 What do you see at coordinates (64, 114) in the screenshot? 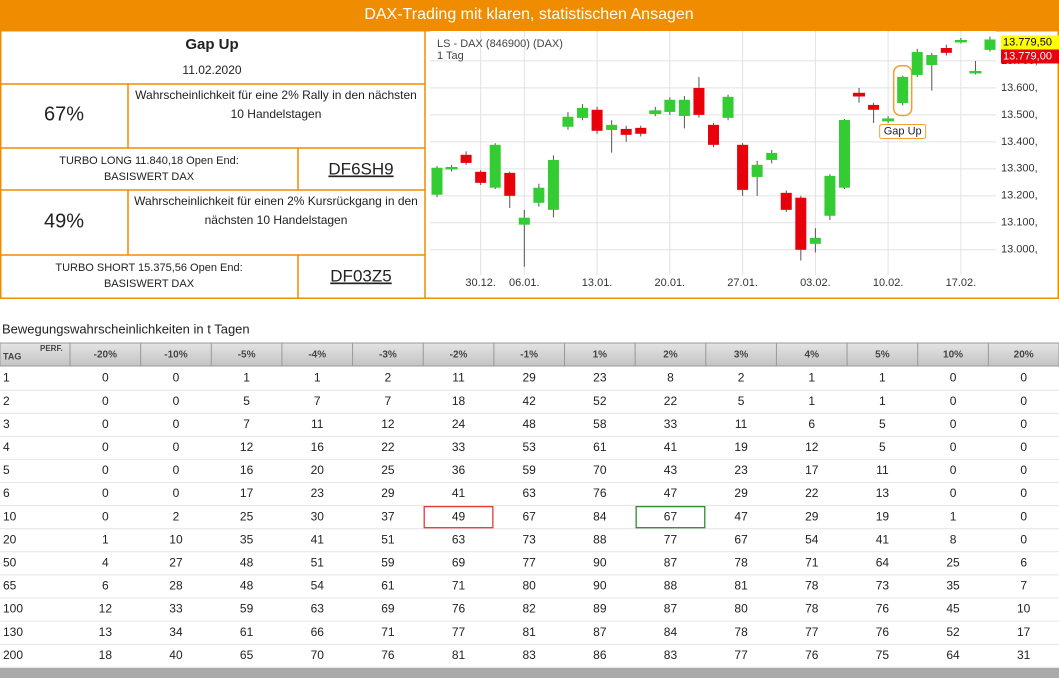
I see `long-probability: 67%` at bounding box center [64, 114].